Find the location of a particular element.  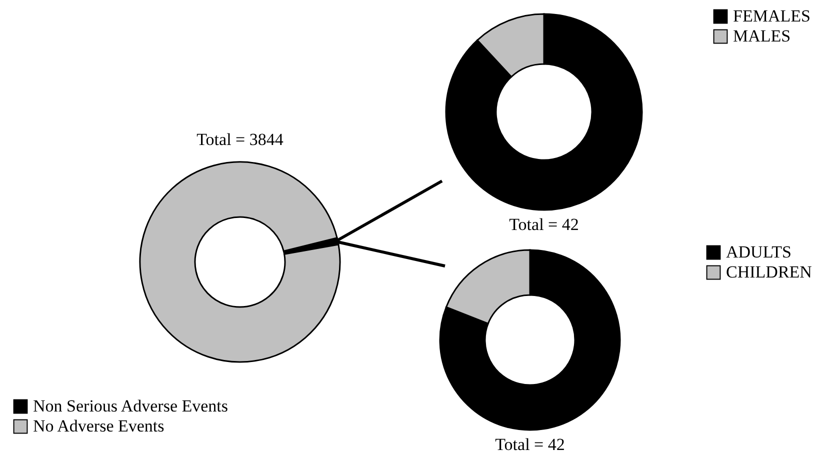

legend-label: Non Serious Adverse Events is located at coordinates (130, 406).